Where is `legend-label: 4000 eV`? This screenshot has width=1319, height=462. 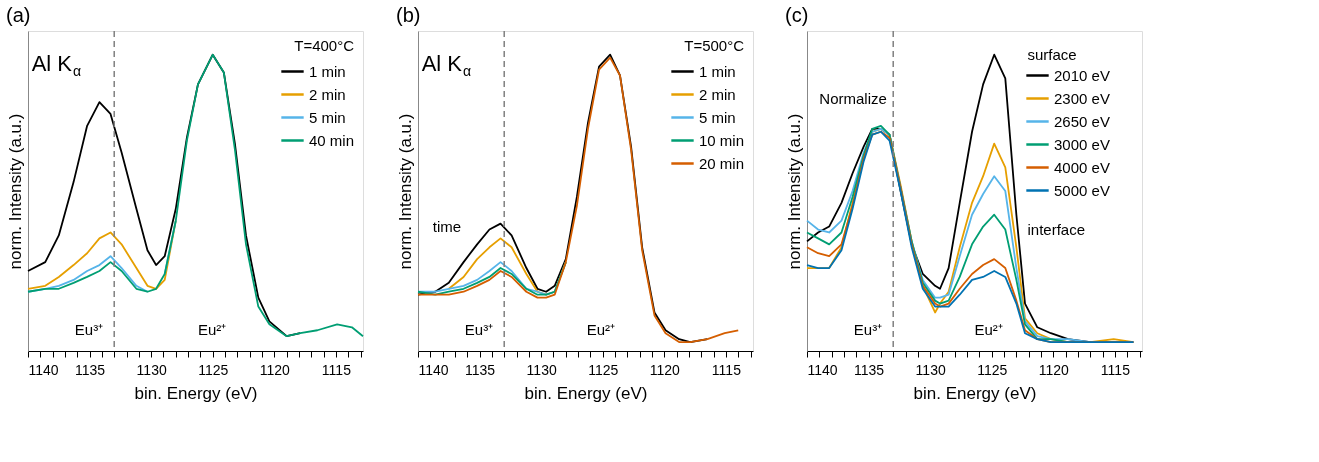
legend-label: 4000 eV is located at coordinates (1082, 167).